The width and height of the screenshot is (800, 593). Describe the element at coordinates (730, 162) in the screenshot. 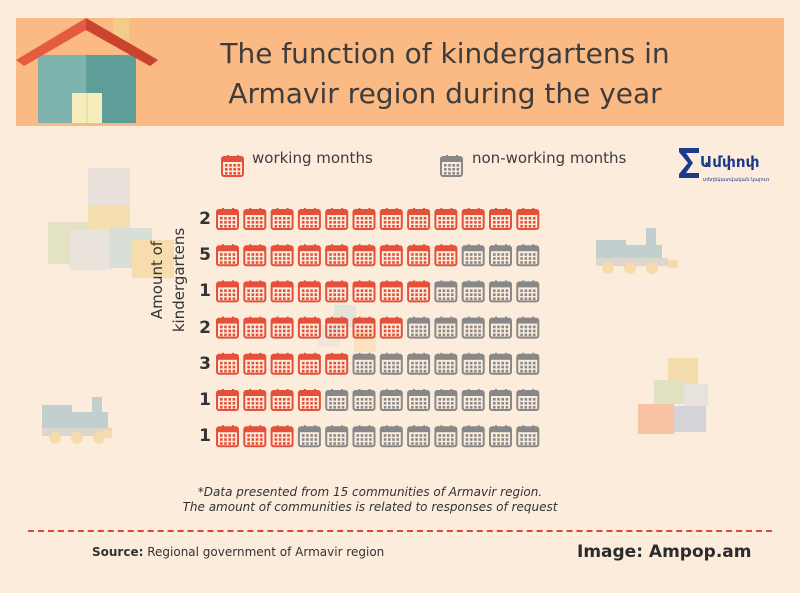

I see `logo-text: Ամփոփ` at that location.